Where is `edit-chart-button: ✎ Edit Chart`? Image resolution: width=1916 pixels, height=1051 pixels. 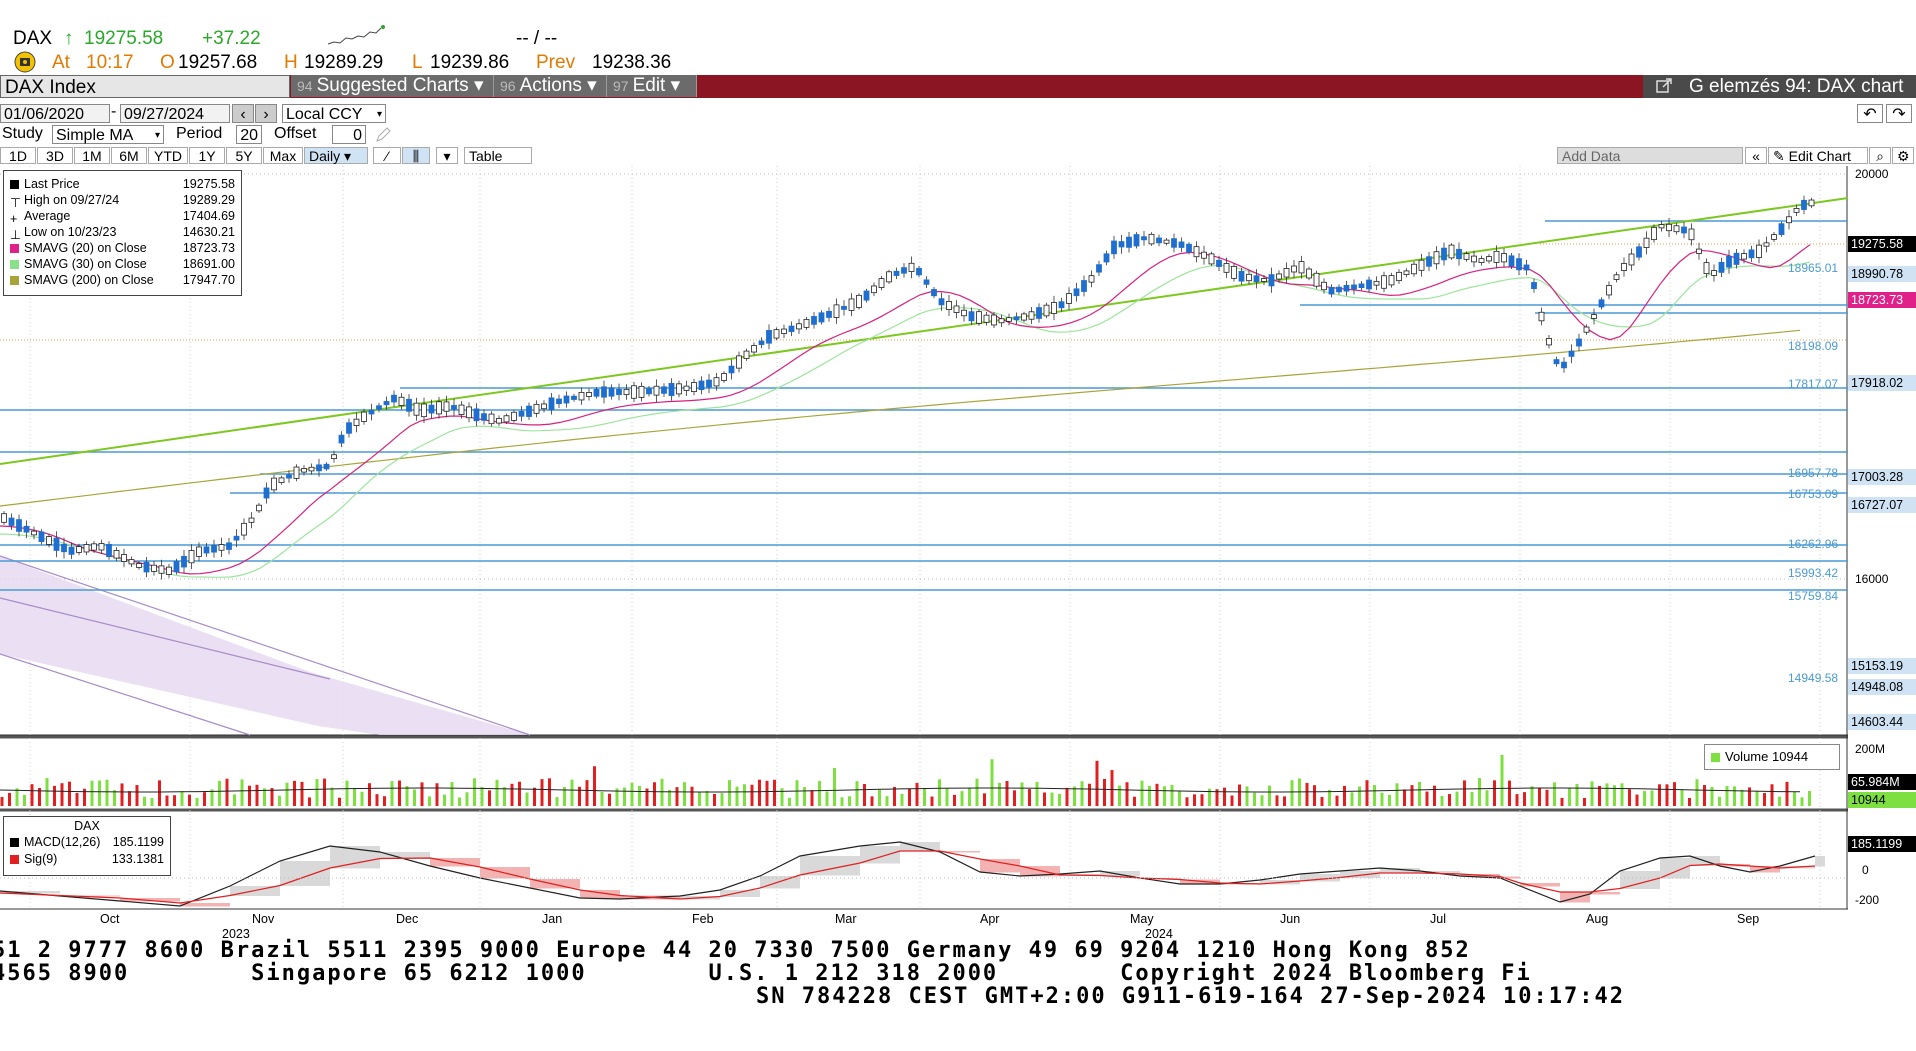 edit-chart-button: ✎ Edit Chart is located at coordinates (1818, 155).